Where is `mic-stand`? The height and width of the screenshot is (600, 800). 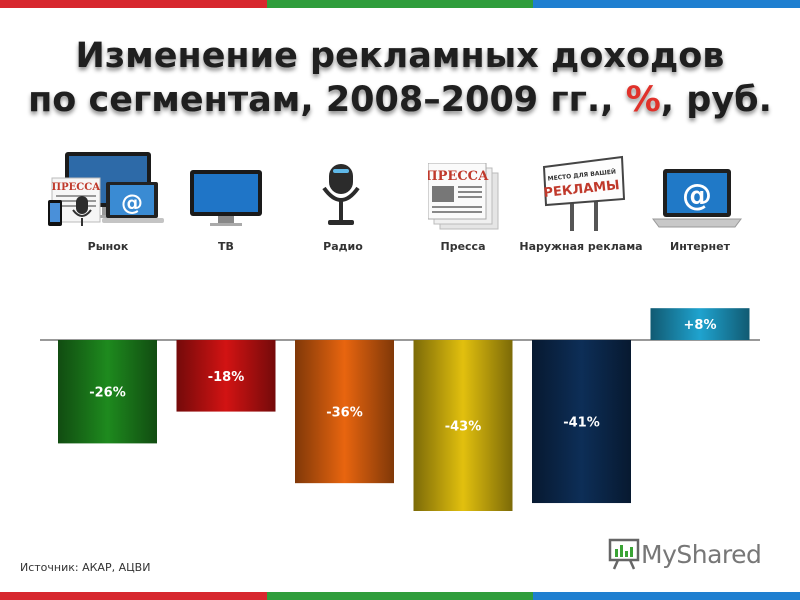
mic-stand is located at coordinates (82, 222).